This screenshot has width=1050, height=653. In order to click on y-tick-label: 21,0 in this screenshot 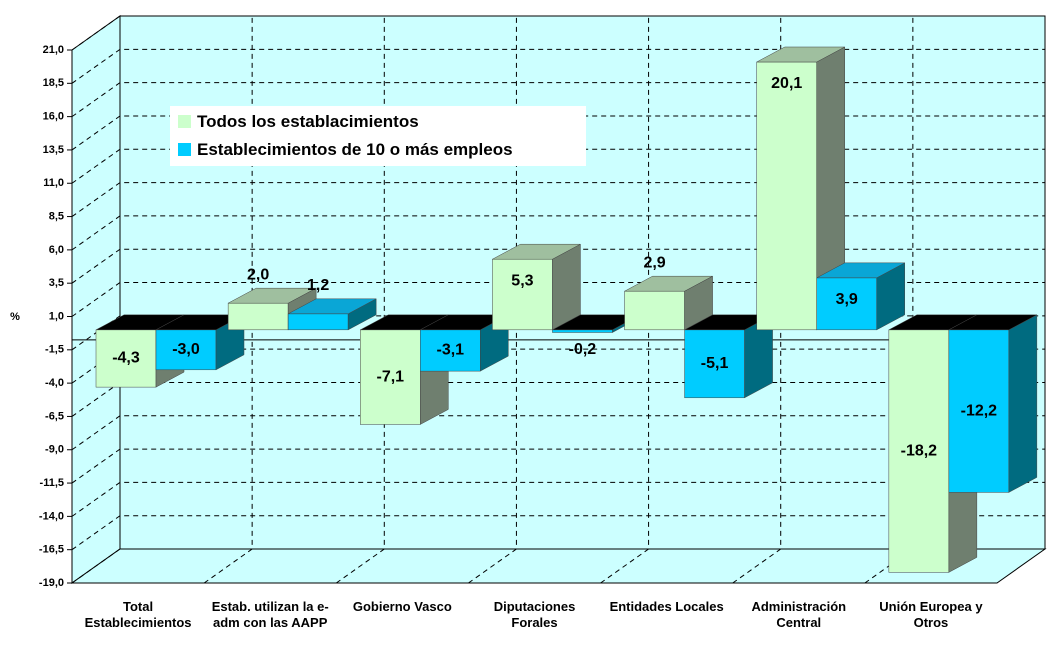, I will do `click(53, 50)`.